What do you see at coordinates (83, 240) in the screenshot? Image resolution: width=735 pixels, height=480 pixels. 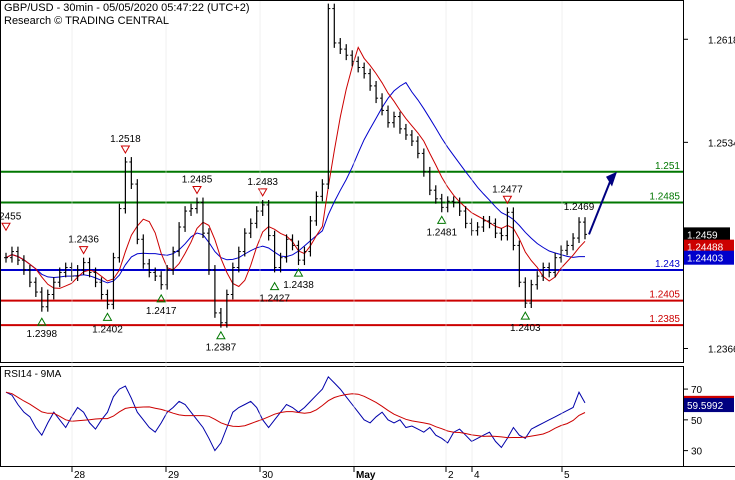 I see `swing-high-label: 1.2436` at bounding box center [83, 240].